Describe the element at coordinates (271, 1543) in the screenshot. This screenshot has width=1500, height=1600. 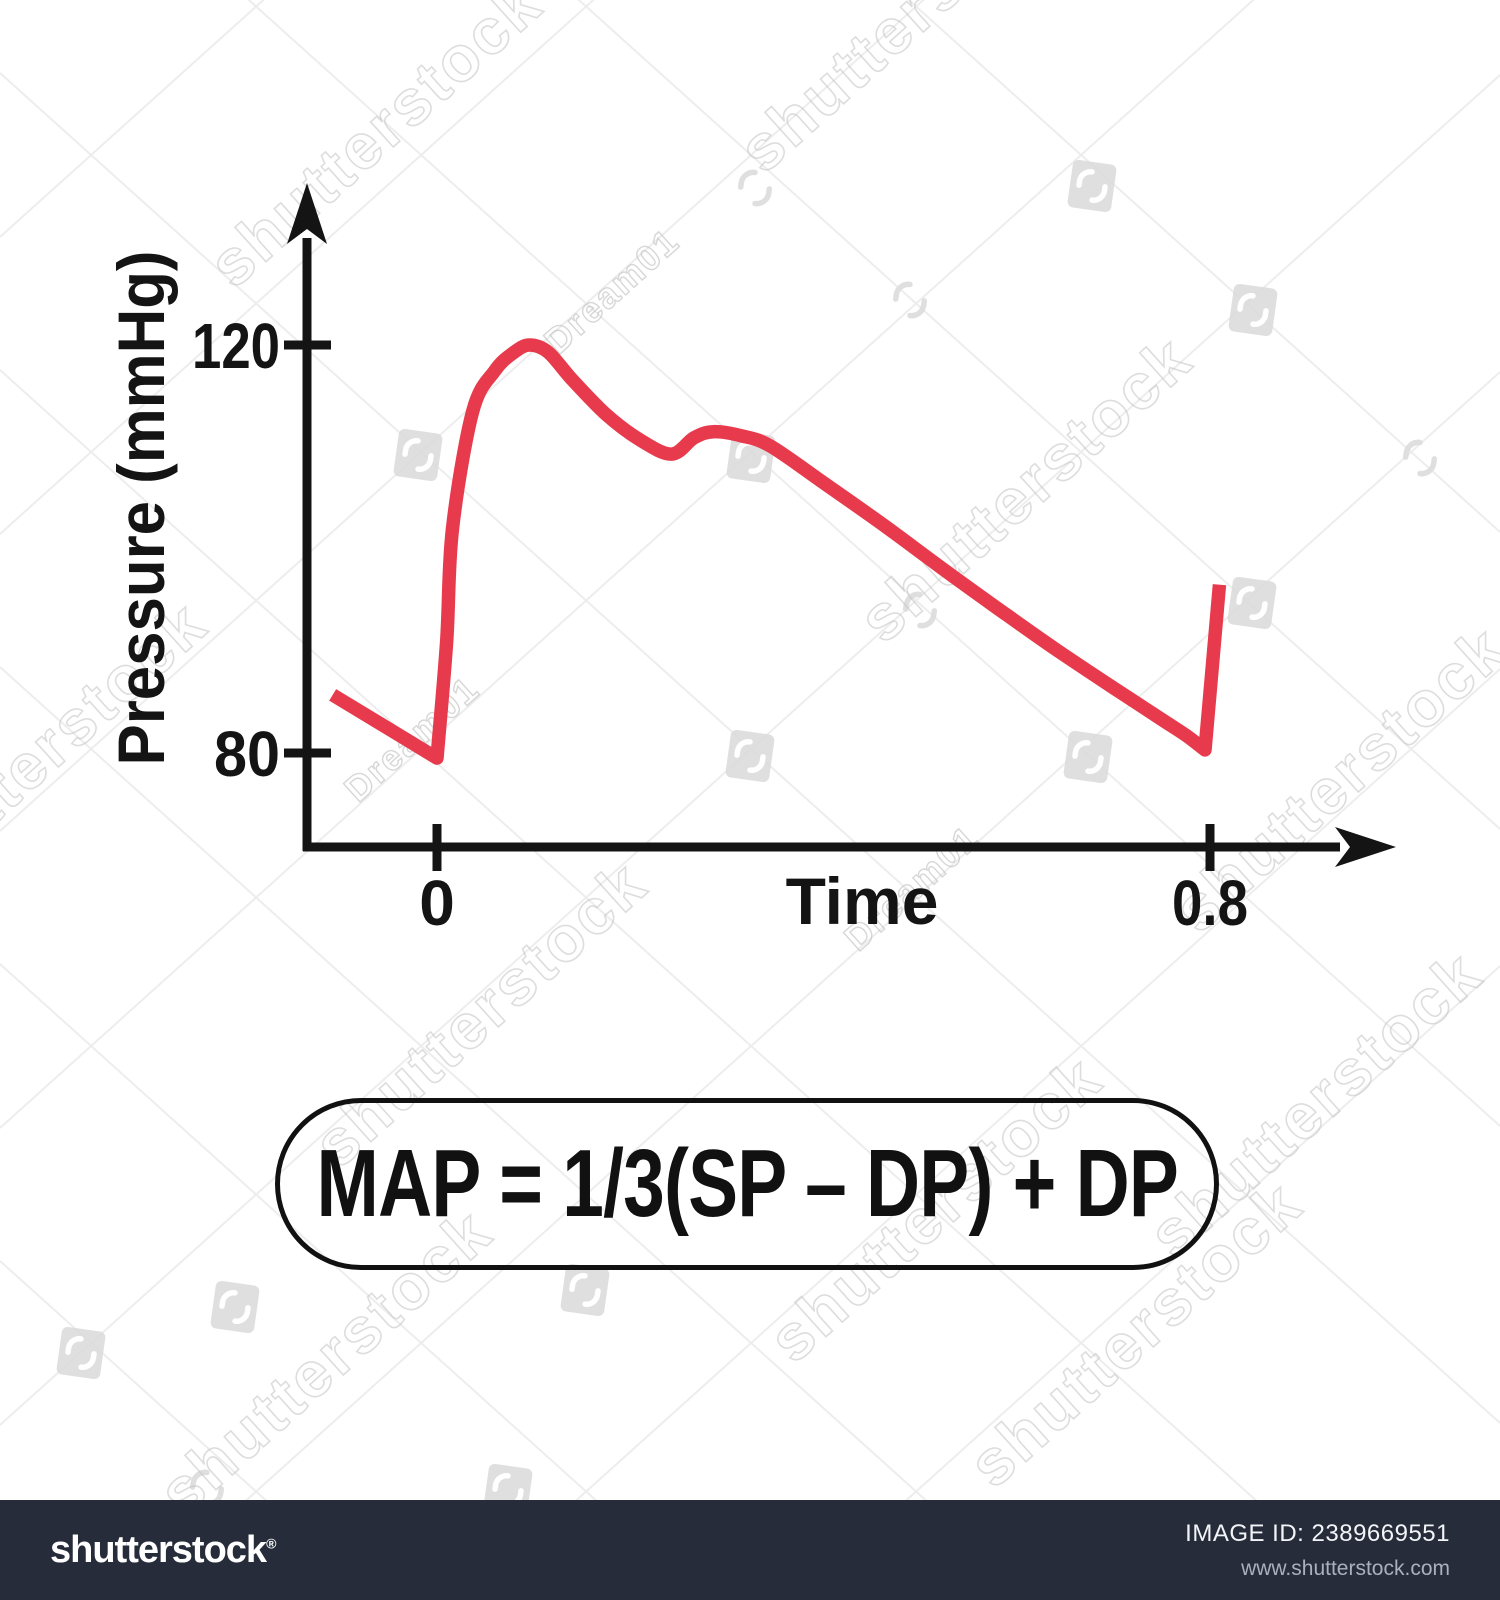
I see `registered-mark-icon: ®` at that location.